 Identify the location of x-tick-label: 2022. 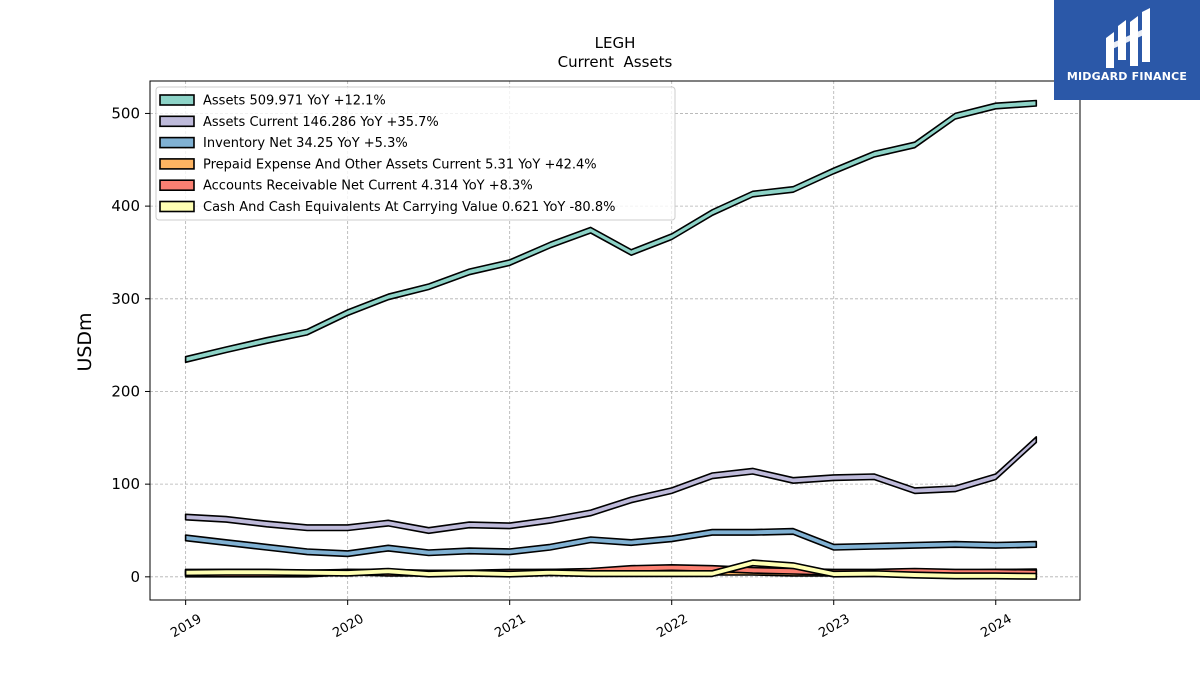
(672, 627).